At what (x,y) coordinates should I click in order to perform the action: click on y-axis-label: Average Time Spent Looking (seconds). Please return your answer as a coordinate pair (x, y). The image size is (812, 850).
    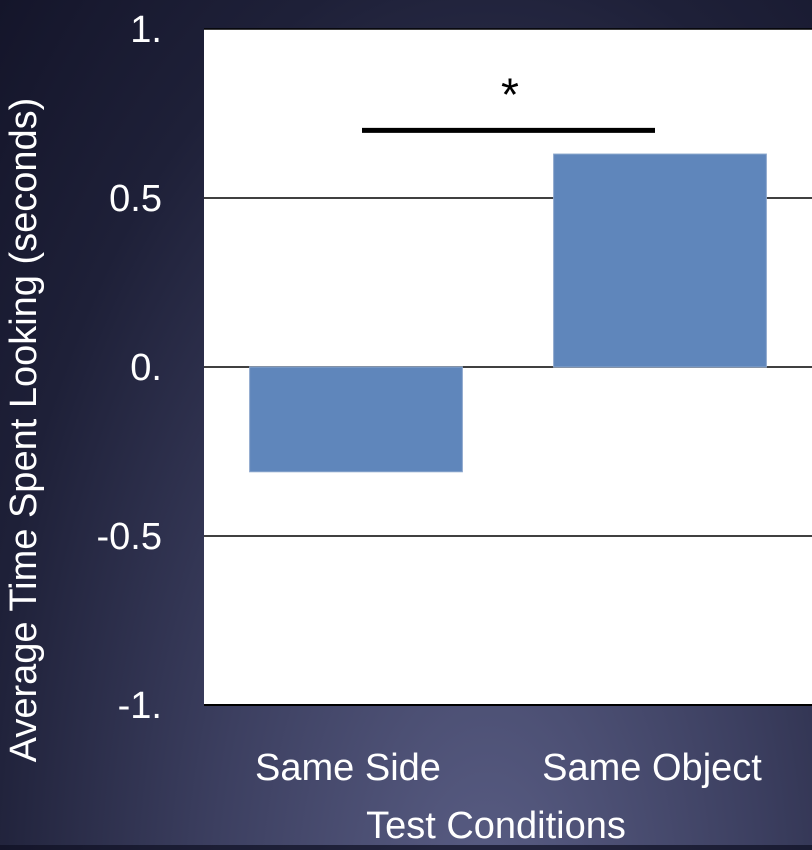
    Looking at the image, I should click on (24, 430).